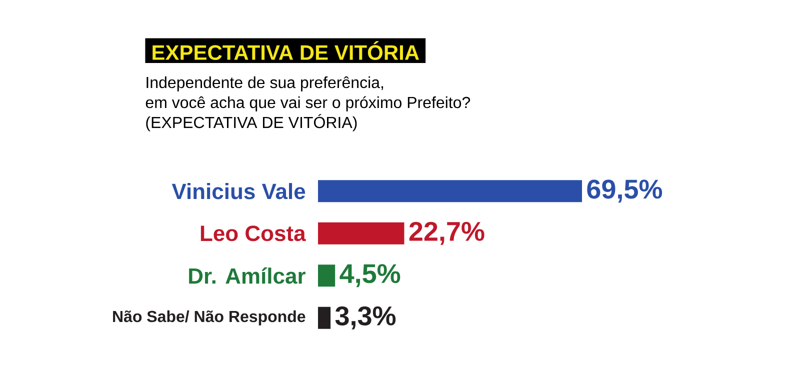 The image size is (800, 377). What do you see at coordinates (251, 123) in the screenshot?
I see `text: (EXPECTATIVA DE VITÓRIA)` at bounding box center [251, 123].